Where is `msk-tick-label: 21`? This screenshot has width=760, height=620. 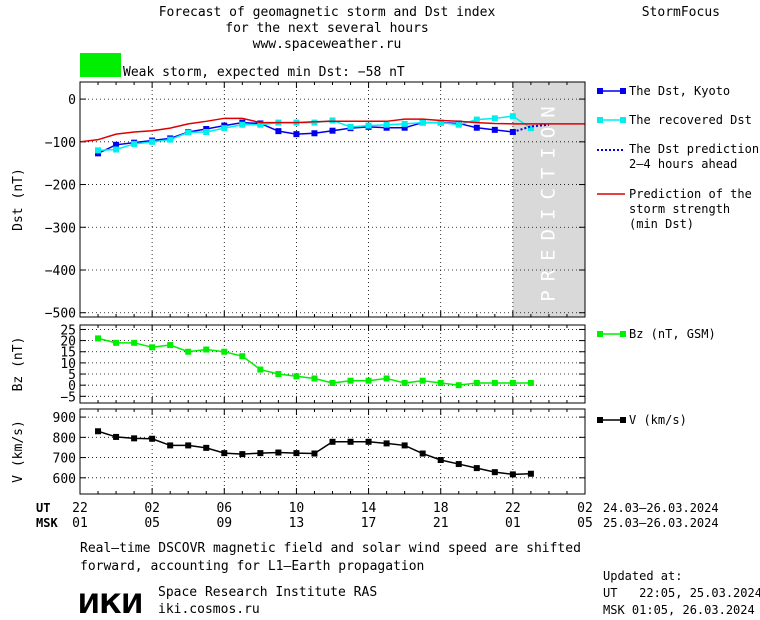 msk-tick-label: 21 is located at coordinates (441, 523).